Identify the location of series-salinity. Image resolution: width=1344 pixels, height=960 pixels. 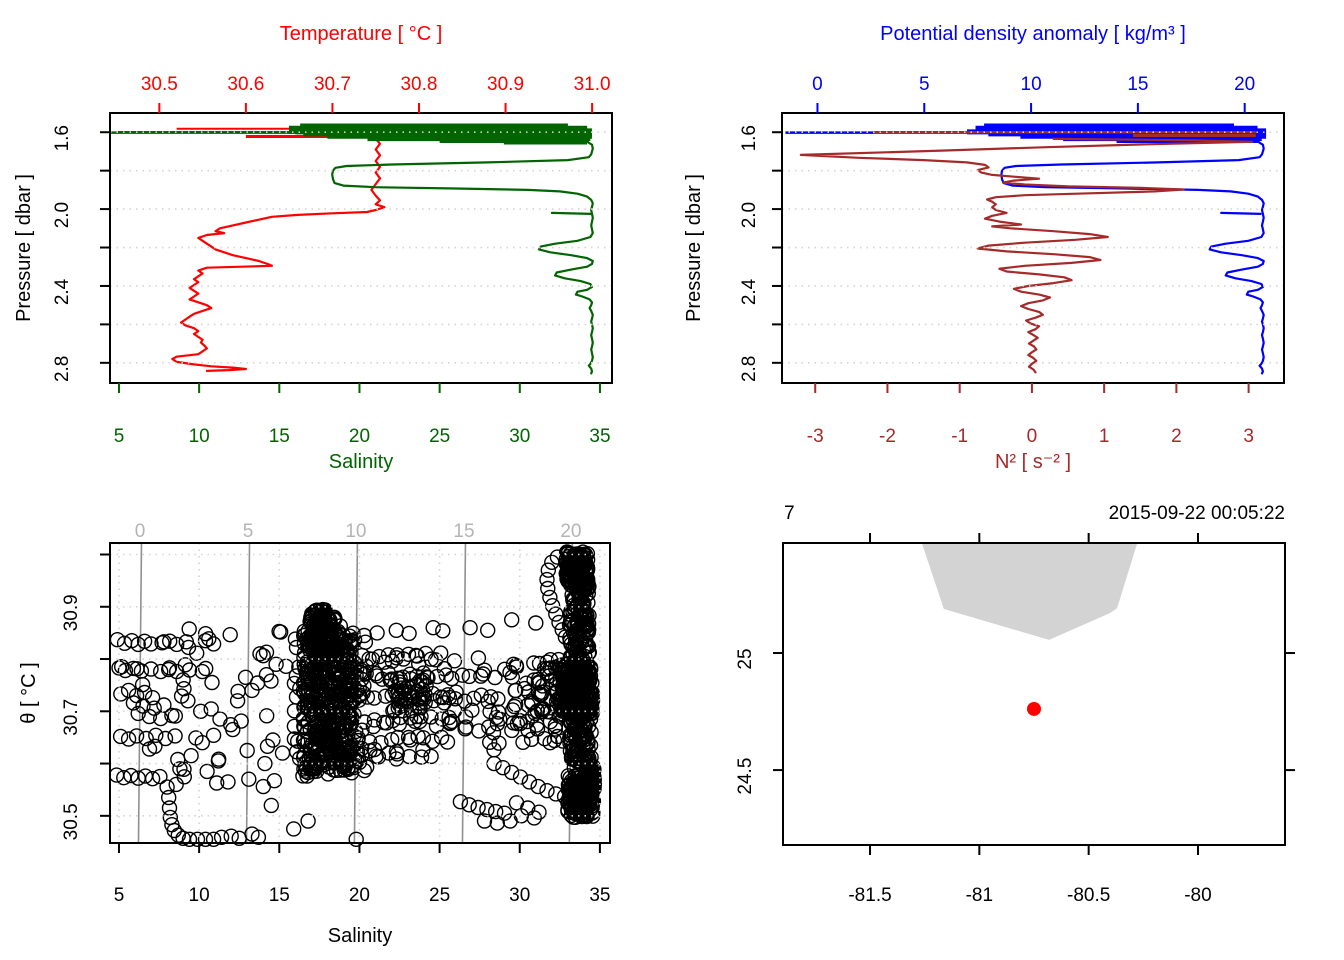
(352, 249).